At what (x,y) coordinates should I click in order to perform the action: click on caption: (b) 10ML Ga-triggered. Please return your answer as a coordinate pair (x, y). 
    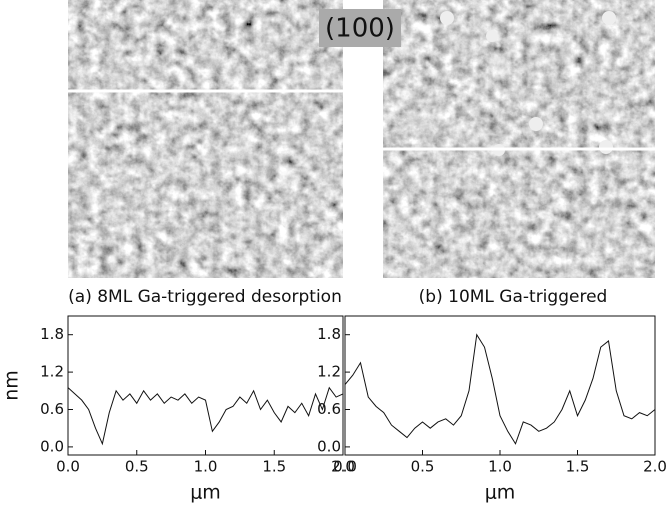
    Looking at the image, I should click on (513, 297).